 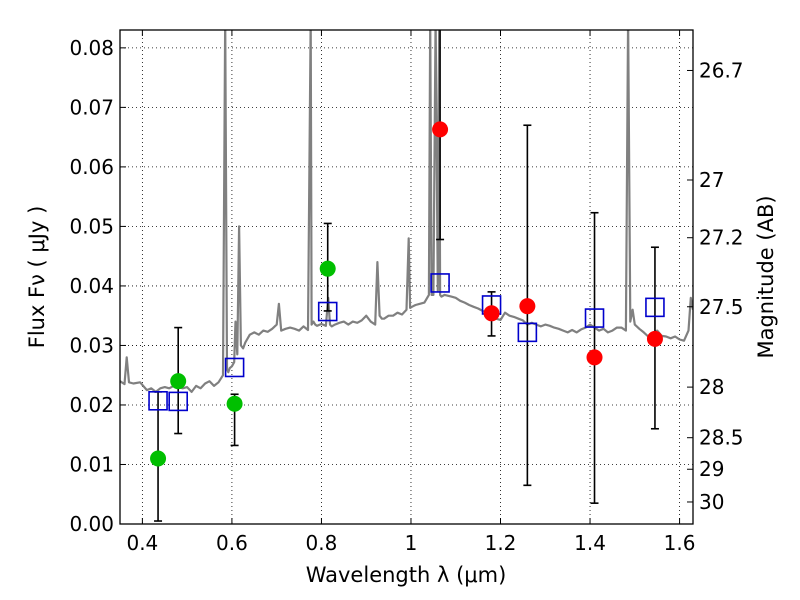 I want to click on x-tick-label: 1.2, so click(x=501, y=543).